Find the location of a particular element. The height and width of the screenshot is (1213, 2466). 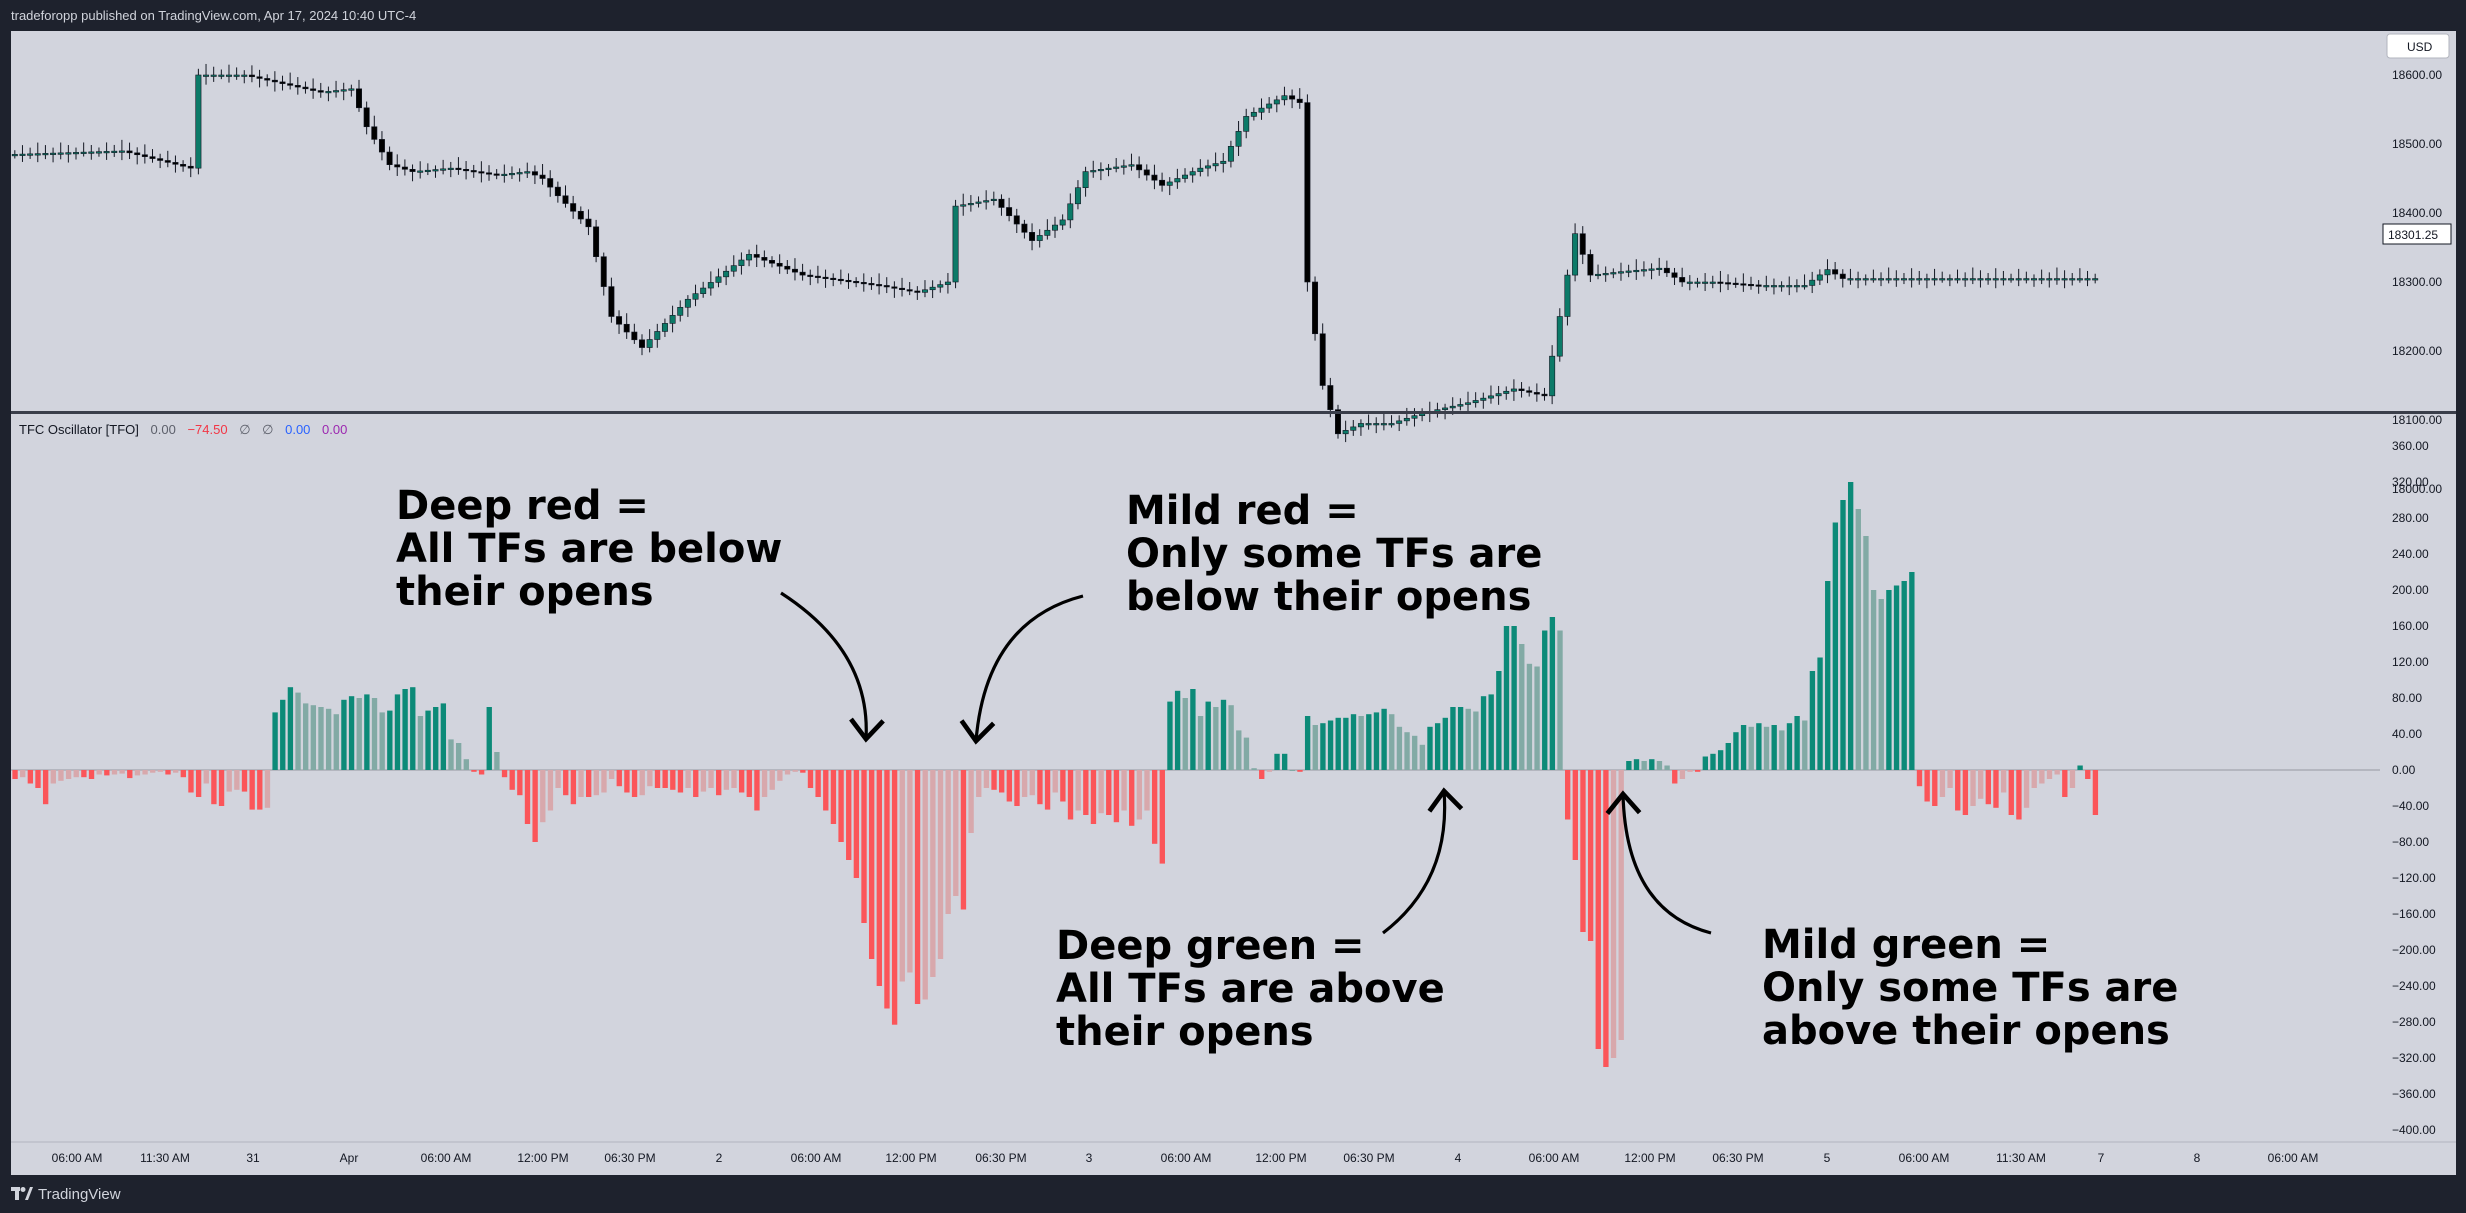

last-price-marker: 18301.25 is located at coordinates (2417, 234).